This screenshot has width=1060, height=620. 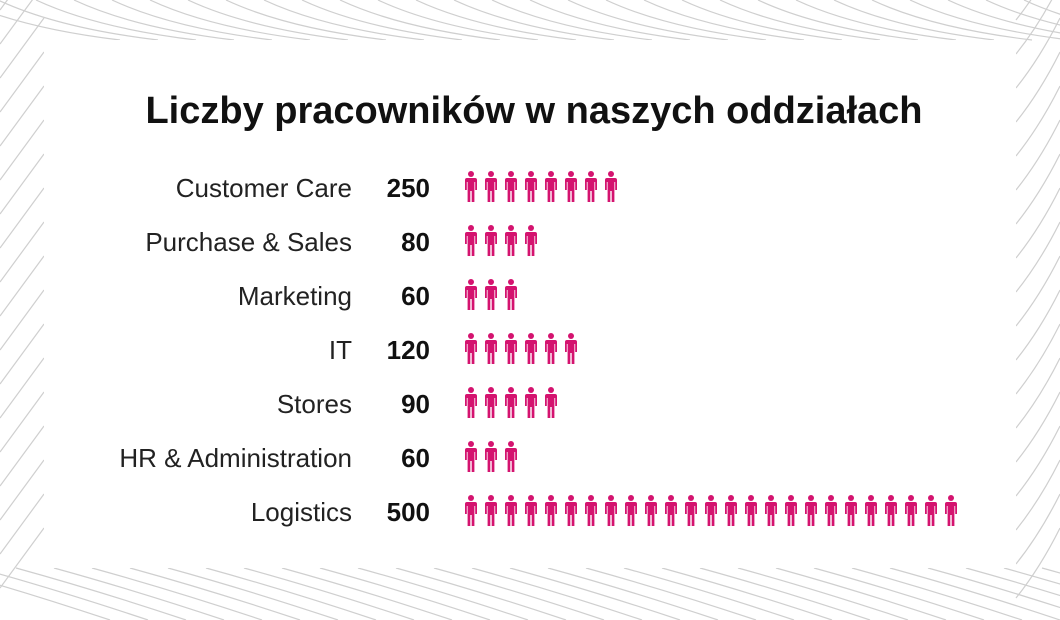 What do you see at coordinates (408, 188) in the screenshot?
I see `value-label: 250` at bounding box center [408, 188].